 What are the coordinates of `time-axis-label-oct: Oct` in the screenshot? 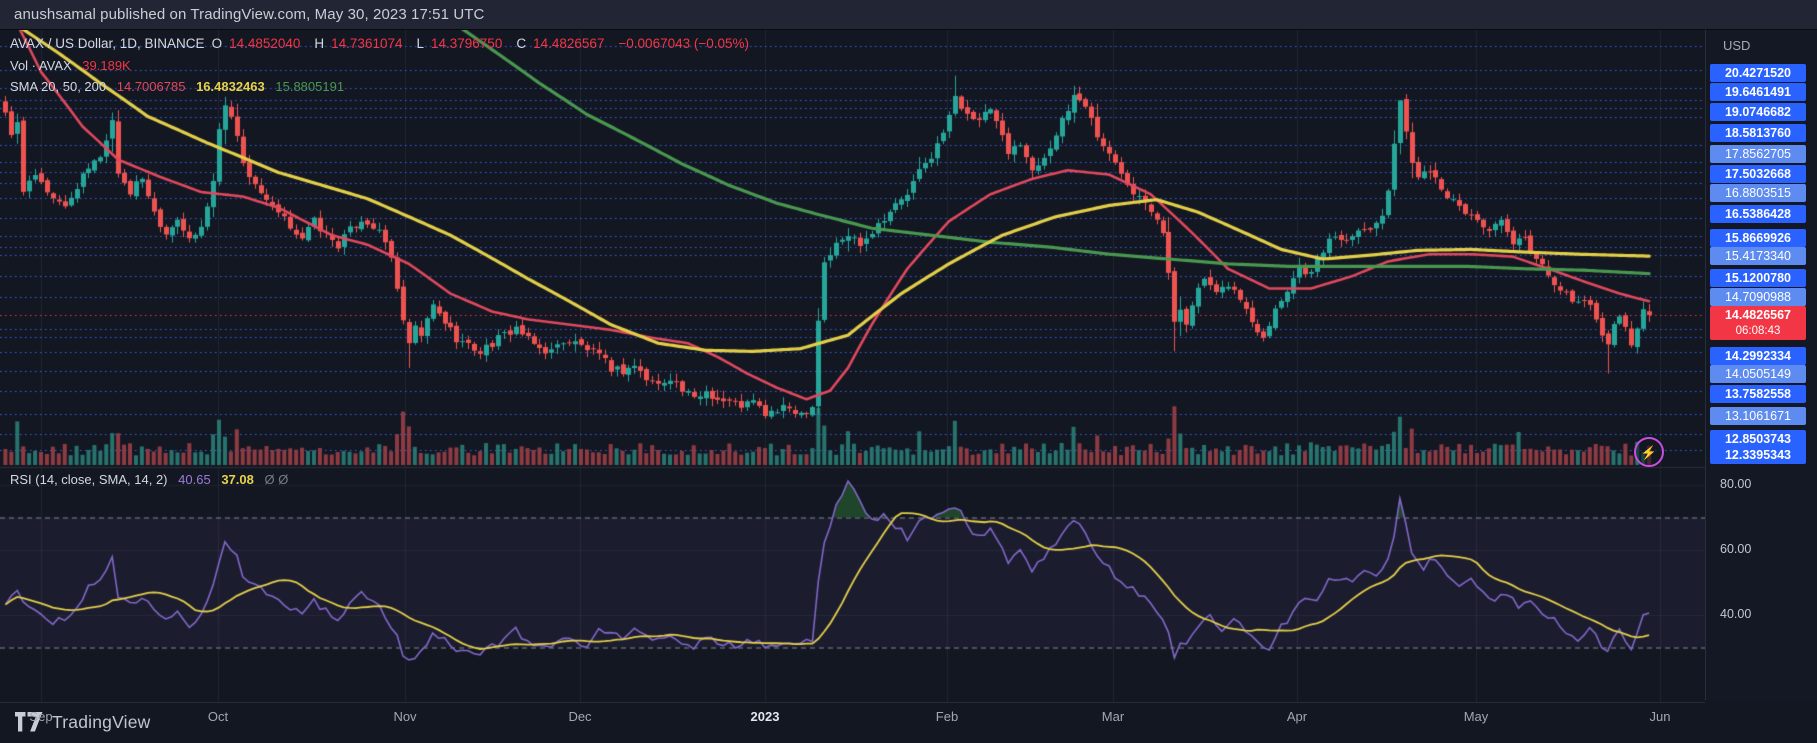 It's located at (218, 716).